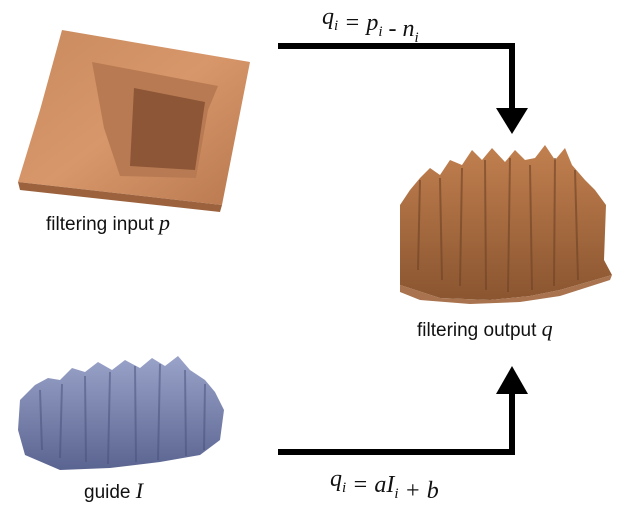  What do you see at coordinates (100, 224) in the screenshot?
I see `label-text: filtering input` at bounding box center [100, 224].